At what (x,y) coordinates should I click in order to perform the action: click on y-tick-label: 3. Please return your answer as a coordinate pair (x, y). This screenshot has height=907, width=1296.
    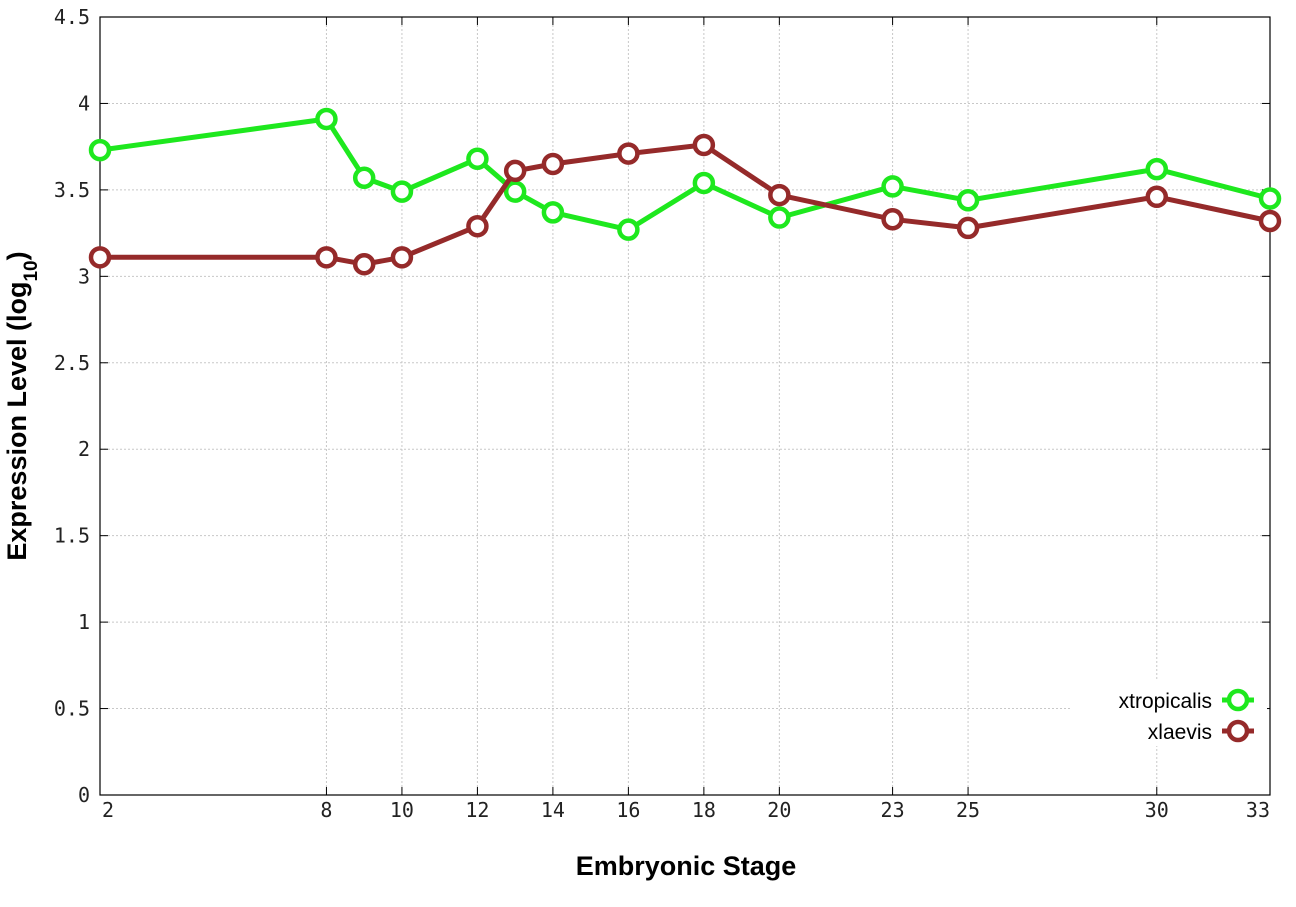
    Looking at the image, I should click on (84, 276).